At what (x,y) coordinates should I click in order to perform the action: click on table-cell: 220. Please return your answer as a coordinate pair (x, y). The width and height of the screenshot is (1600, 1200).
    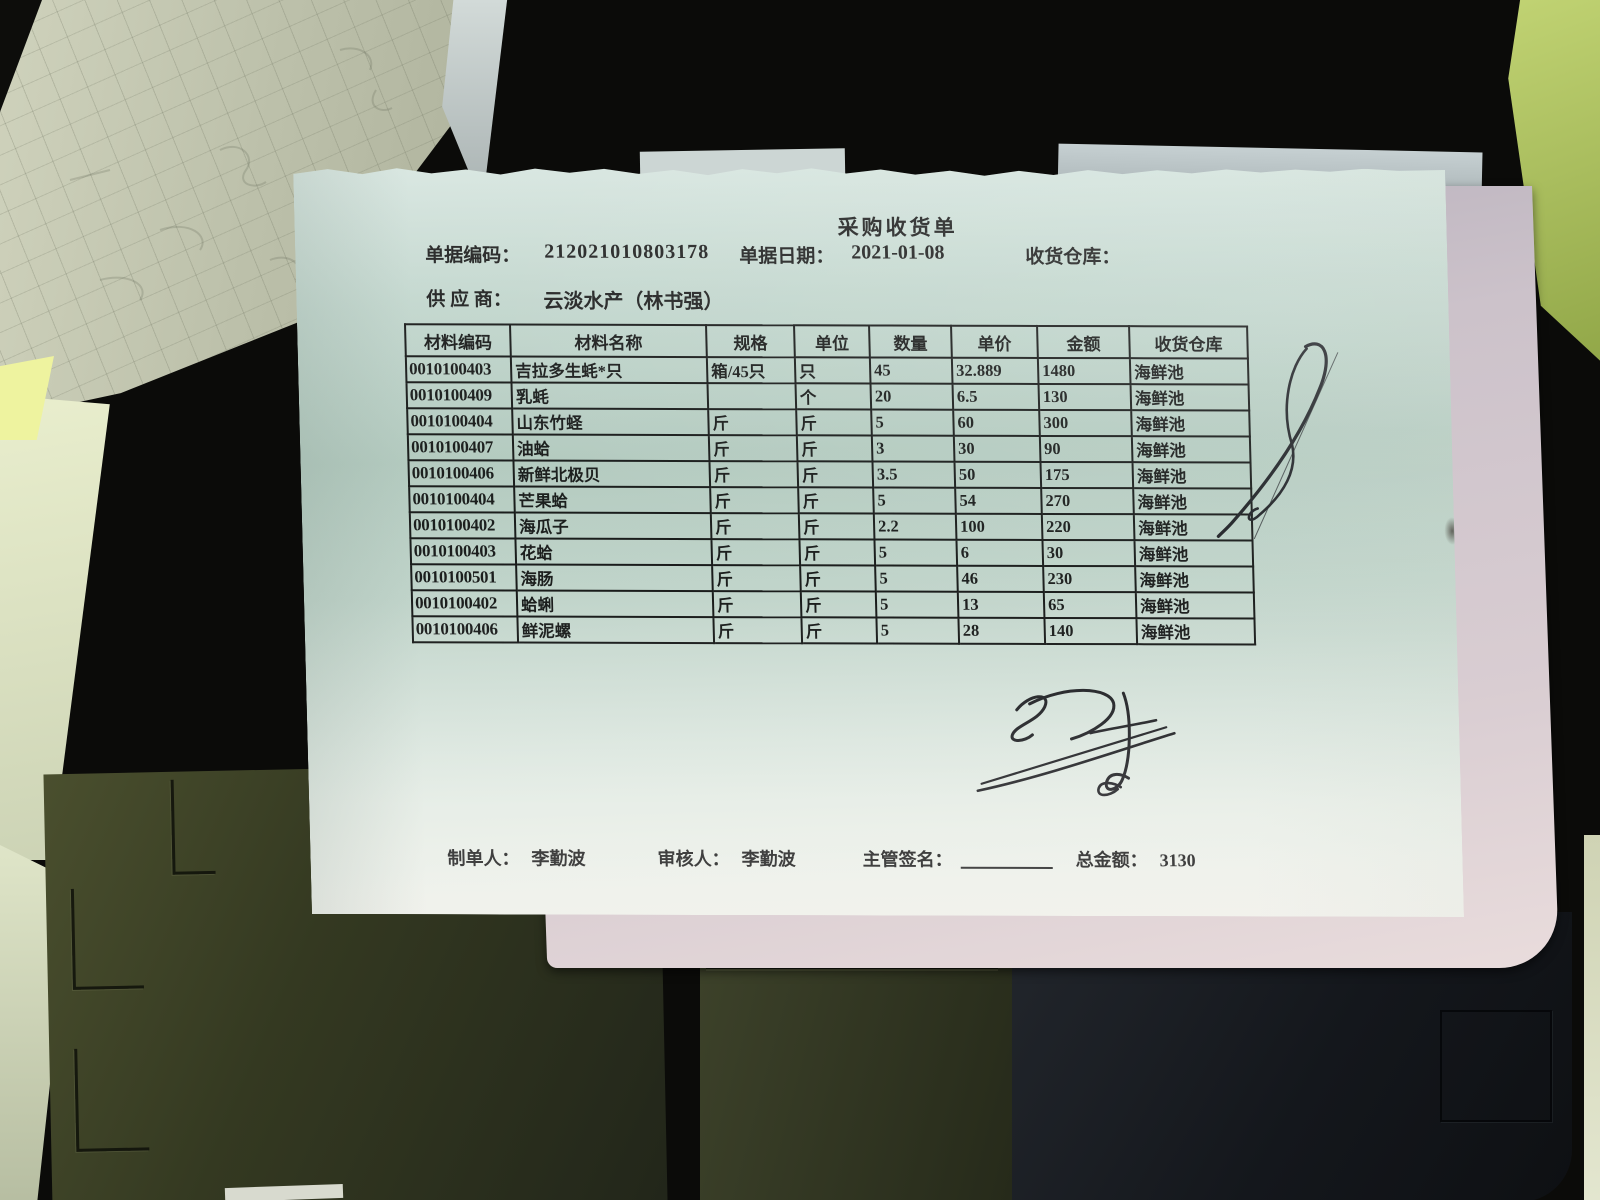
    Looking at the image, I should click on (1088, 527).